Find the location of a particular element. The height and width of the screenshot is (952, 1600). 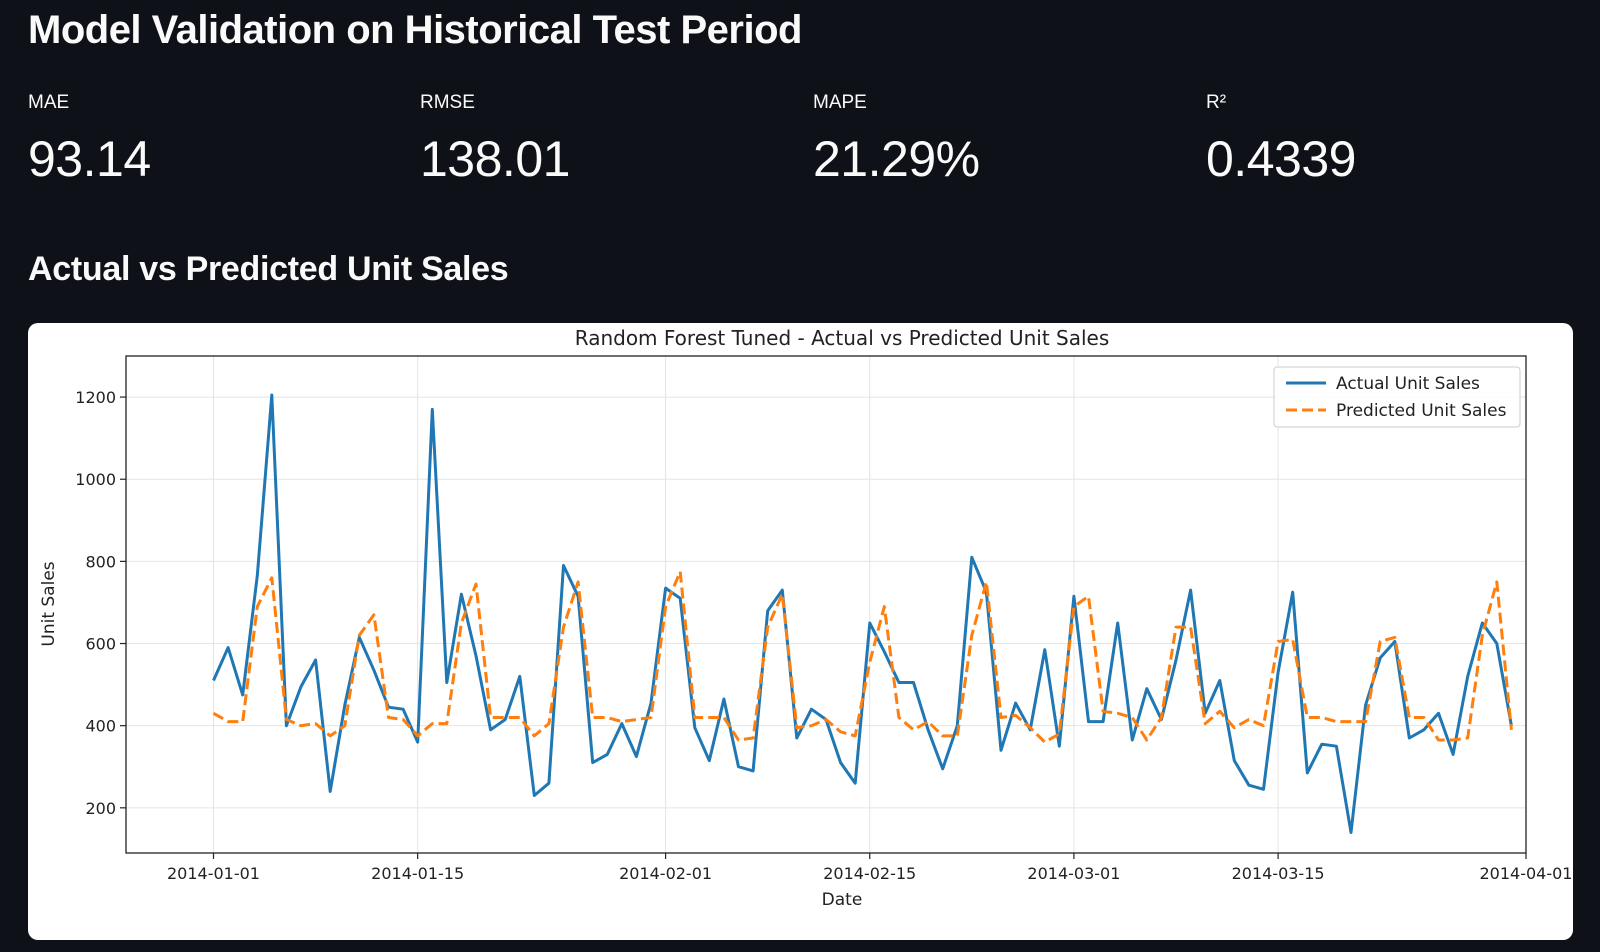

metric-value: 93.14 is located at coordinates (89, 159).